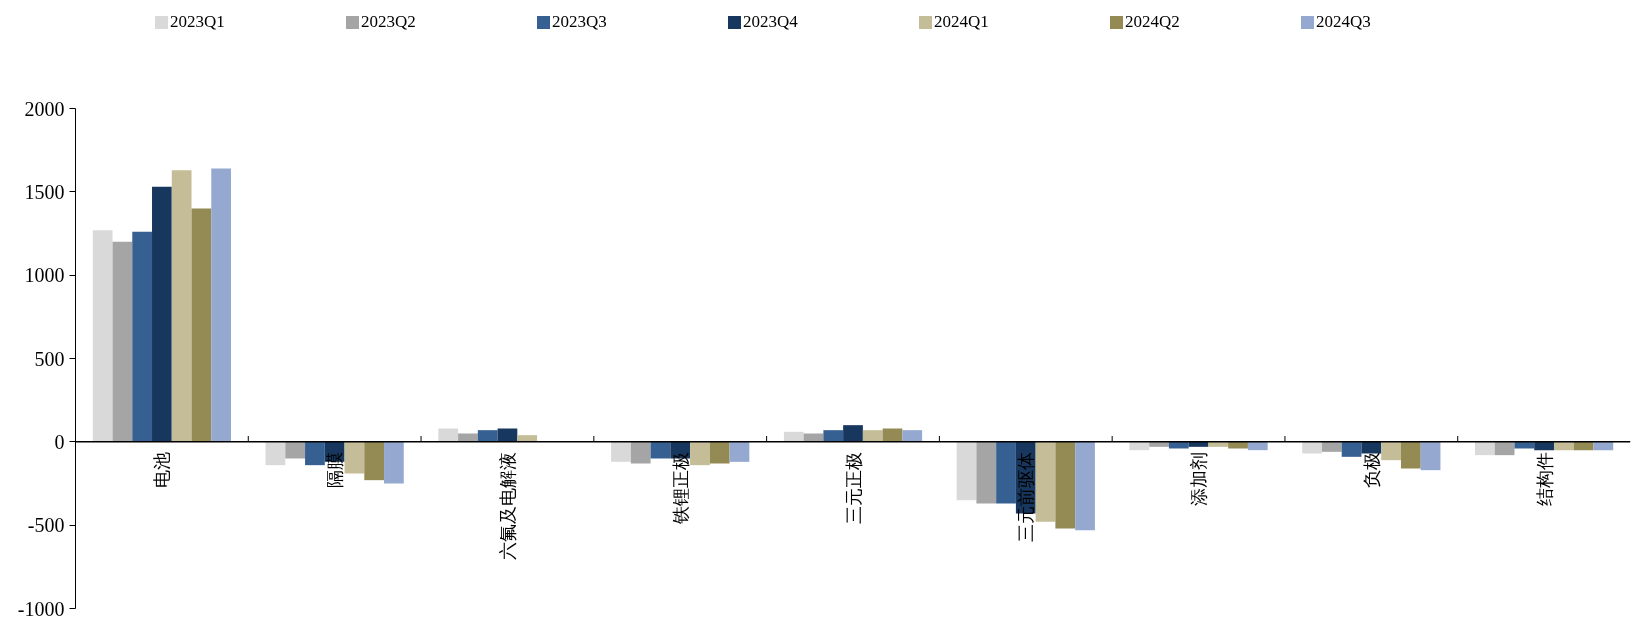 The image size is (1646, 633). I want to click on legend-label: 2024Q1, so click(961, 22).